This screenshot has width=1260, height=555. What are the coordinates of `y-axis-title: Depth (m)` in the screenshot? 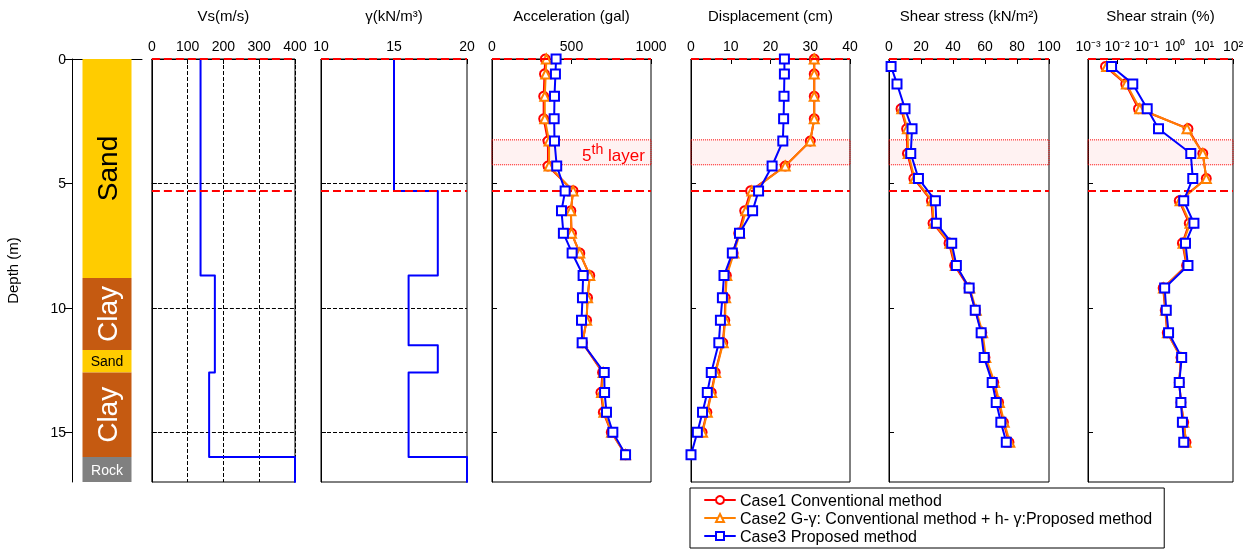 It's located at (12, 270).